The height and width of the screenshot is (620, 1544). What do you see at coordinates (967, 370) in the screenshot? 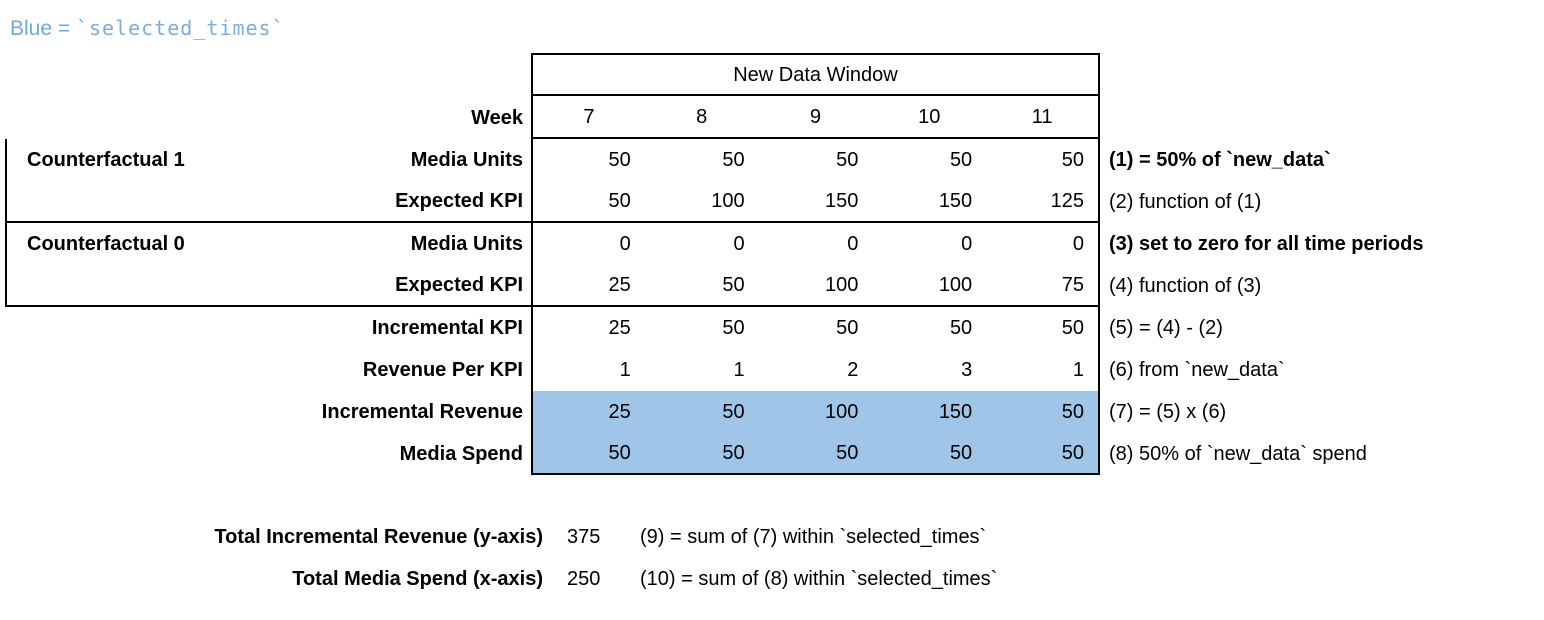
I see `value-cell: 3` at bounding box center [967, 370].